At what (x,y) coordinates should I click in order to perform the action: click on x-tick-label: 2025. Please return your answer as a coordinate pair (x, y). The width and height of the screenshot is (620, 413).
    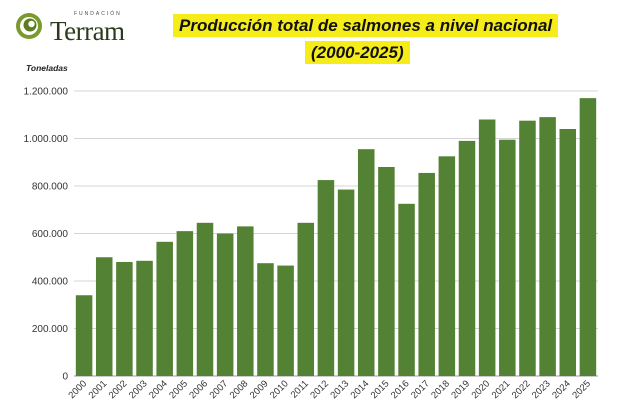
    Looking at the image, I should click on (581, 389).